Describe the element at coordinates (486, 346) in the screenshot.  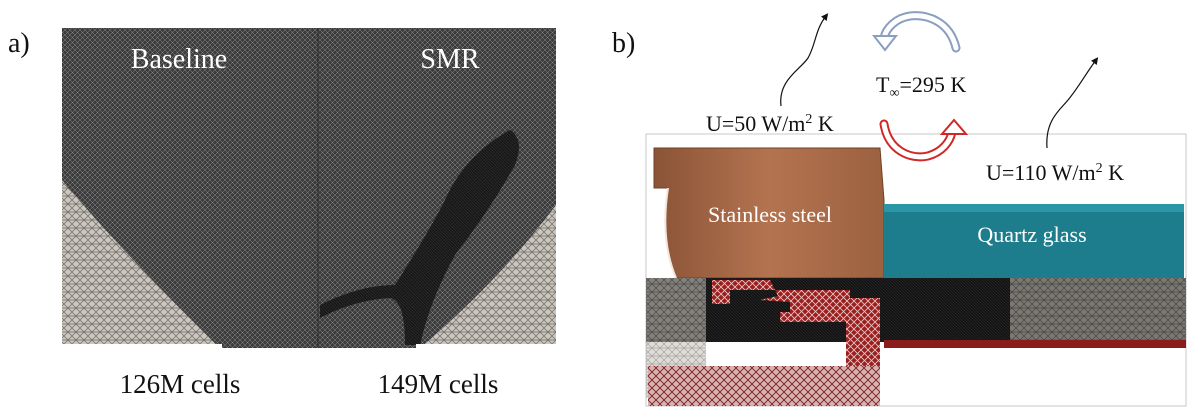
I see `base-bar-right` at that location.